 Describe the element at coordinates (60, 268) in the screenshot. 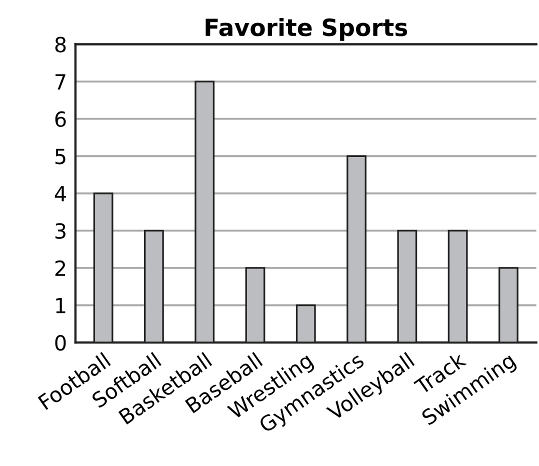

I see `y-tick-label: 2` at that location.